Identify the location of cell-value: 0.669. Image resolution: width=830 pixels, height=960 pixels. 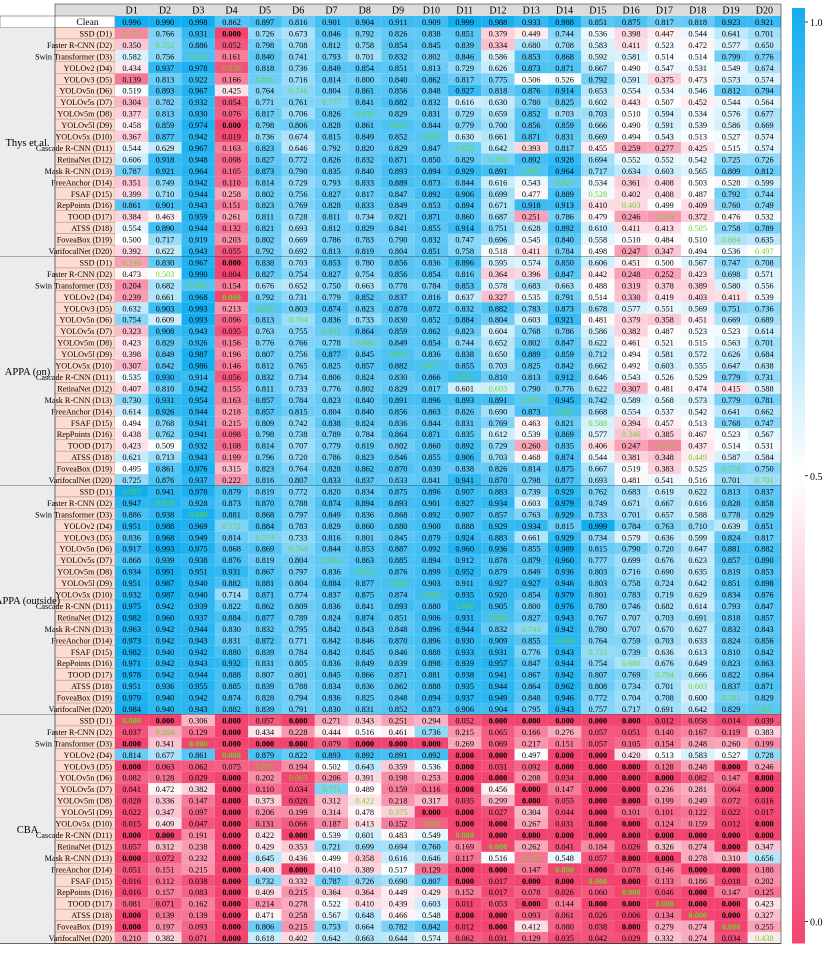
(764, 125).